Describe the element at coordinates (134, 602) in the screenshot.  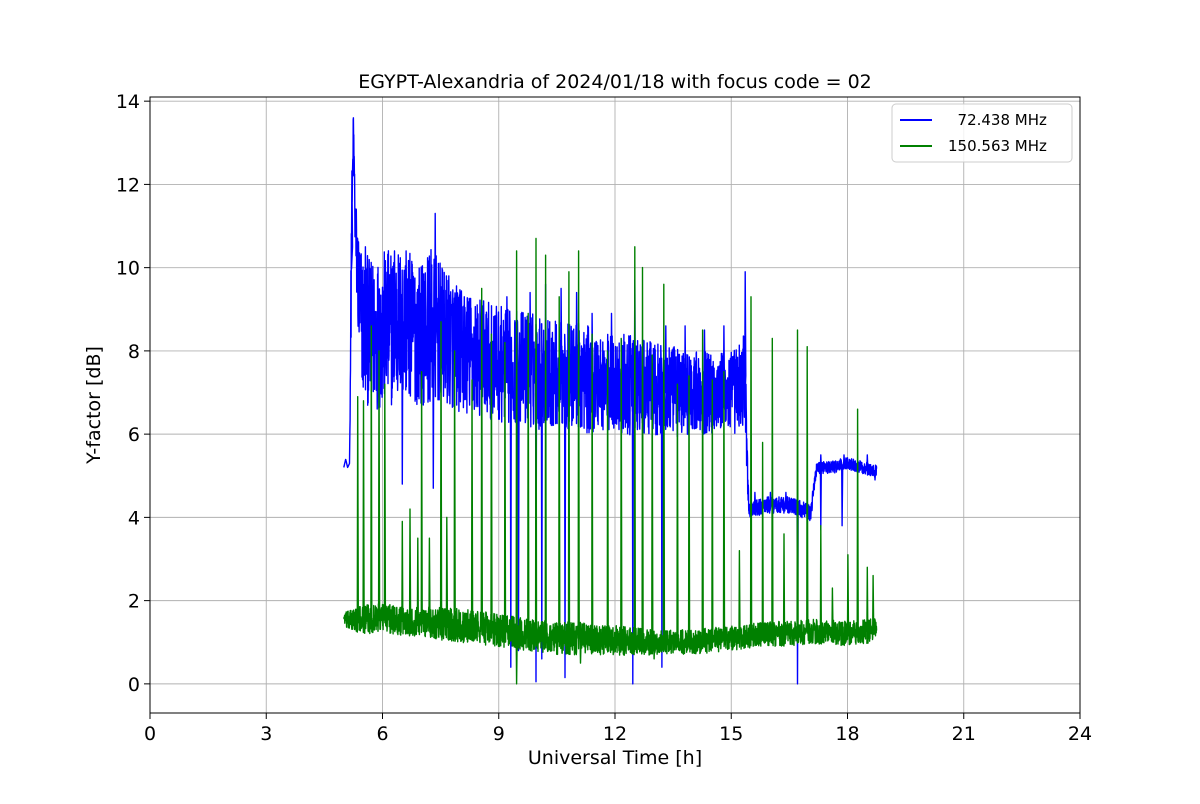
I see `y-tick-label: 2` at that location.